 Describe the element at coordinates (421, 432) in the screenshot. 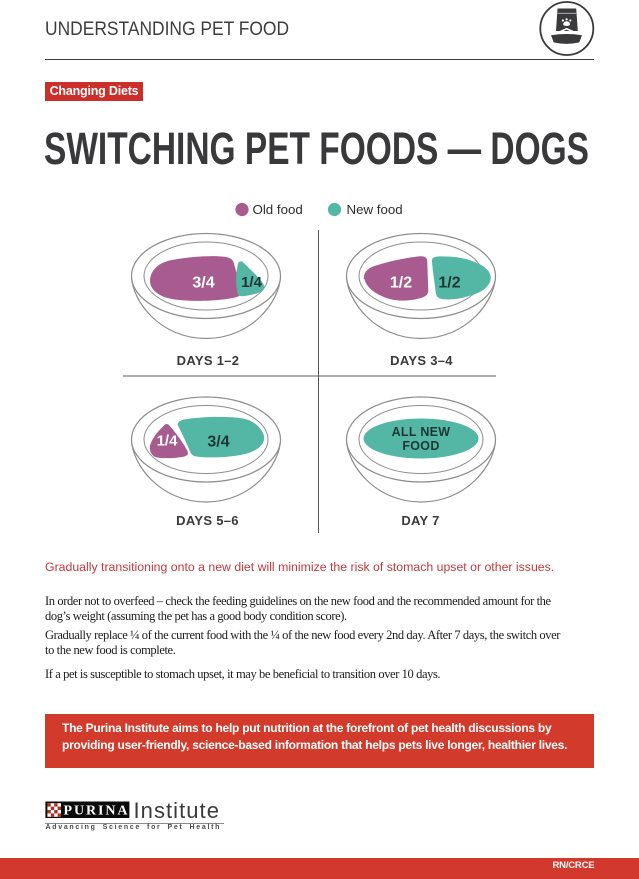

I see `svg-text: ALL NEW` at that location.